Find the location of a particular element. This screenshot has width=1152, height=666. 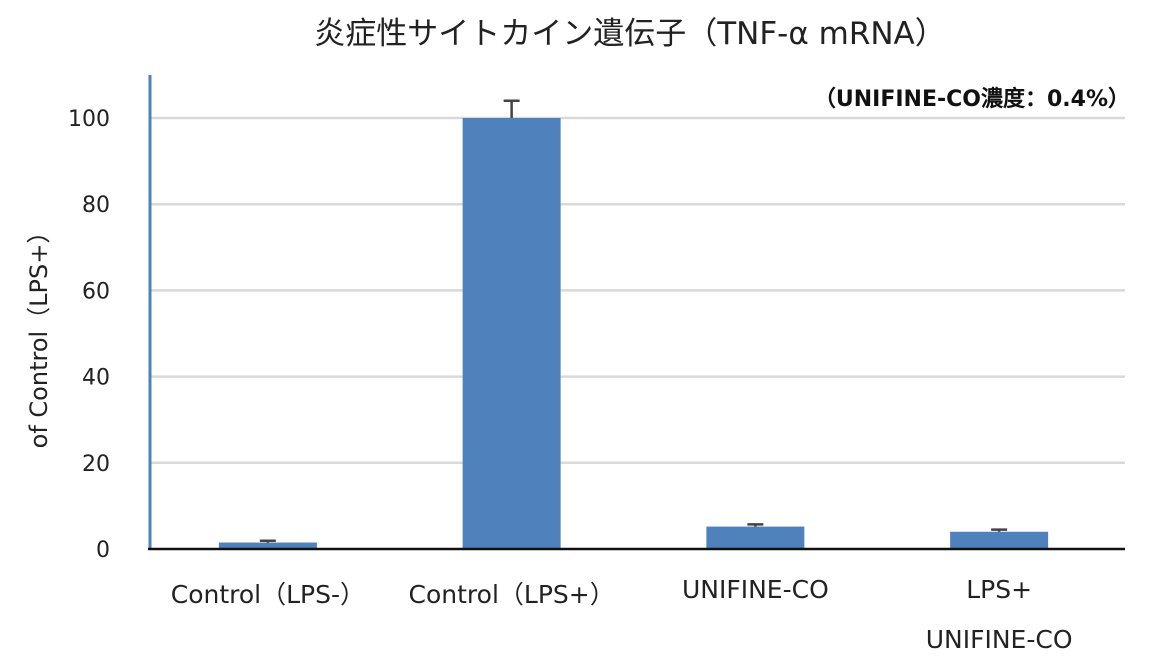

y-tick-label: 60 is located at coordinates (96, 291).